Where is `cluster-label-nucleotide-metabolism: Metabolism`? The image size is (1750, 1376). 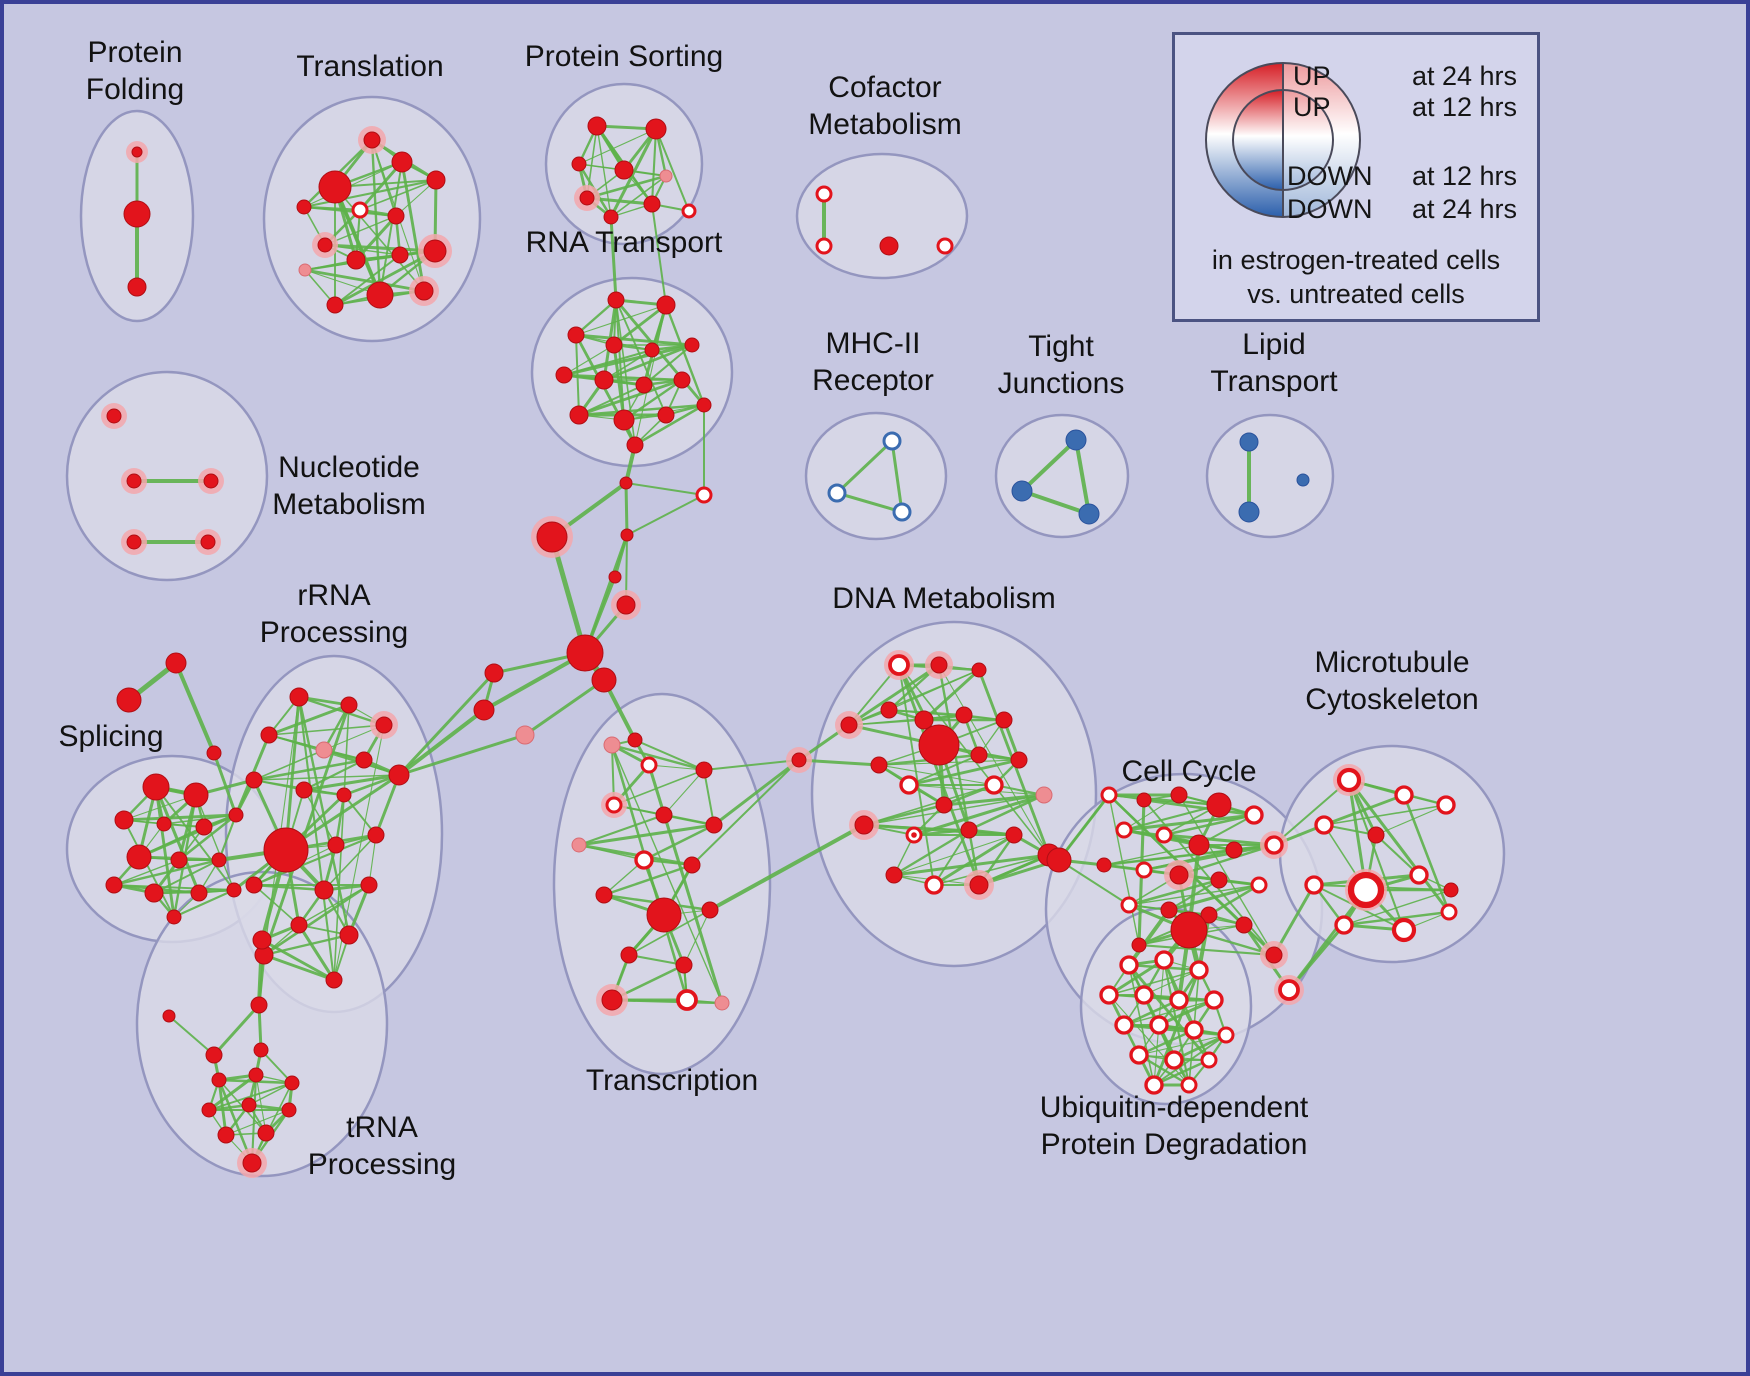 cluster-label-nucleotide-metabolism: Metabolism is located at coordinates (348, 504).